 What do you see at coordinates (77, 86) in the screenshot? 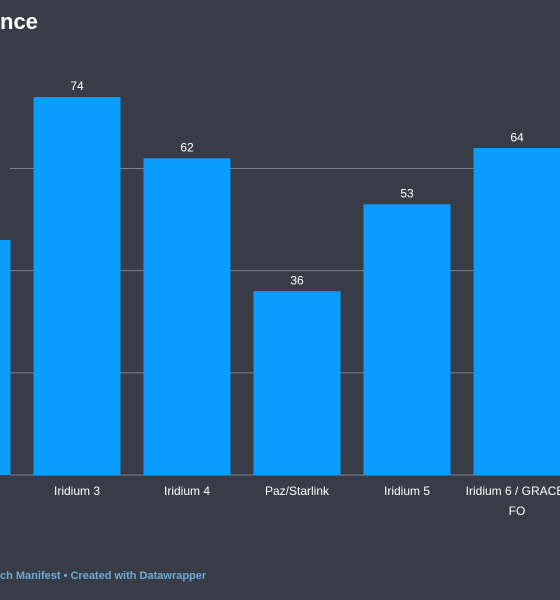
I see `value-label: 74` at bounding box center [77, 86].